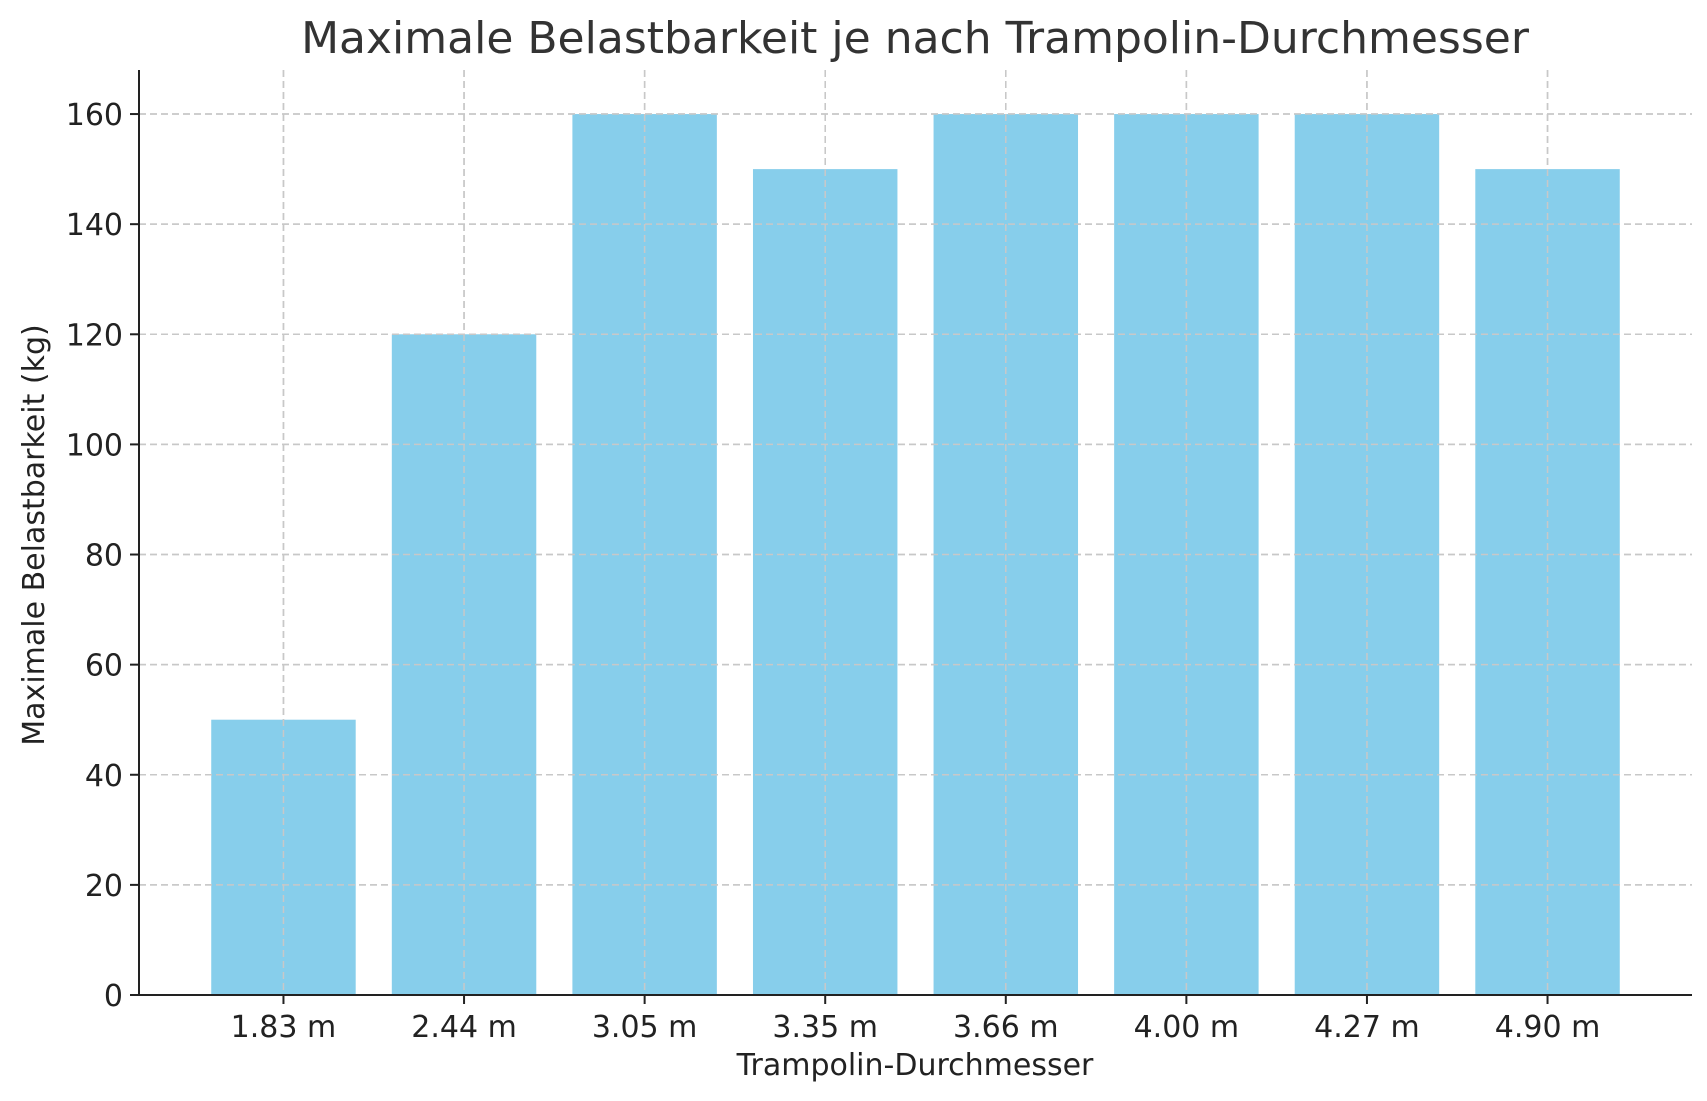 Image resolution: width=1707 pixels, height=1101 pixels. What do you see at coordinates (94, 225) in the screenshot?
I see `y-tick-label: 140` at bounding box center [94, 225].